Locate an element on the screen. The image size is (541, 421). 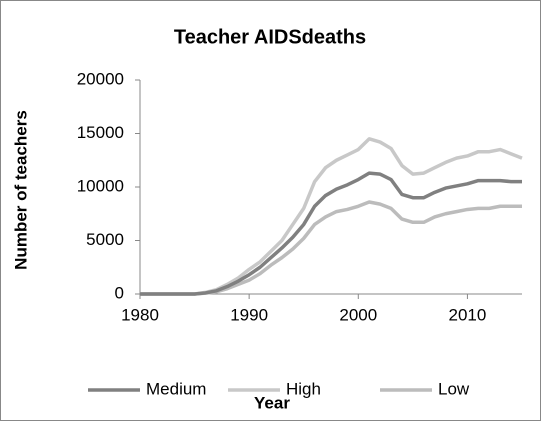
y-tick-label: 20000 is located at coordinates (100, 78).